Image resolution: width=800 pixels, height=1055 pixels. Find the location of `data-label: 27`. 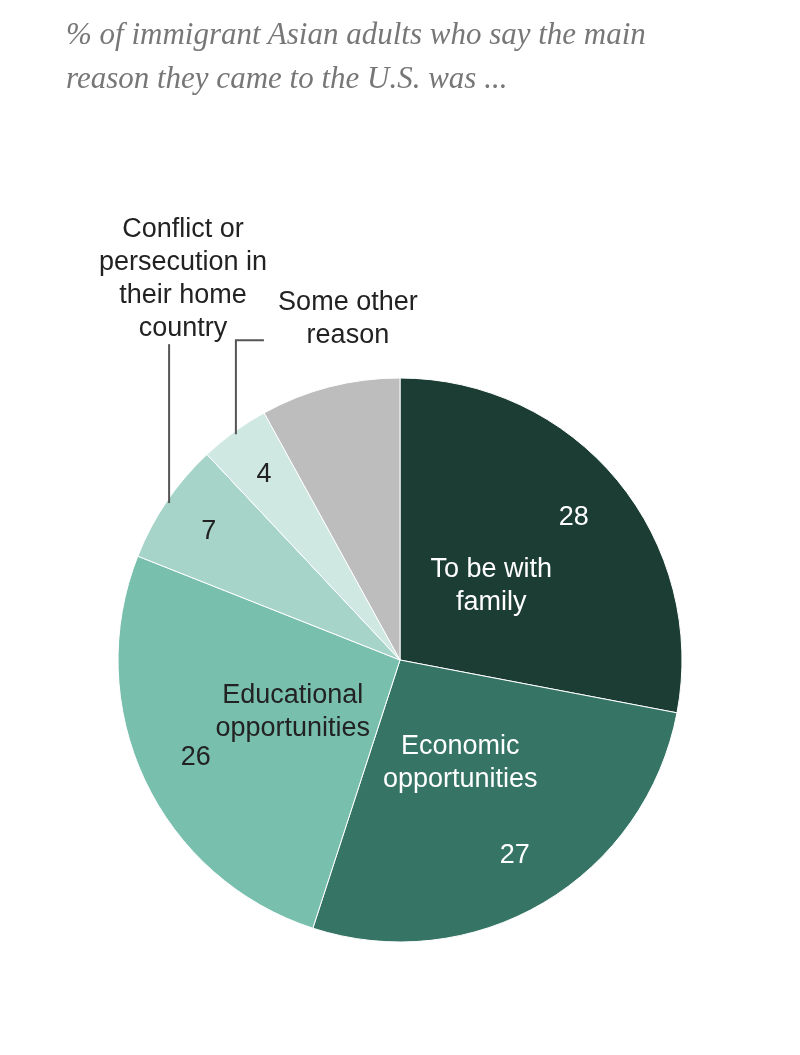

data-label: 27 is located at coordinates (514, 854).